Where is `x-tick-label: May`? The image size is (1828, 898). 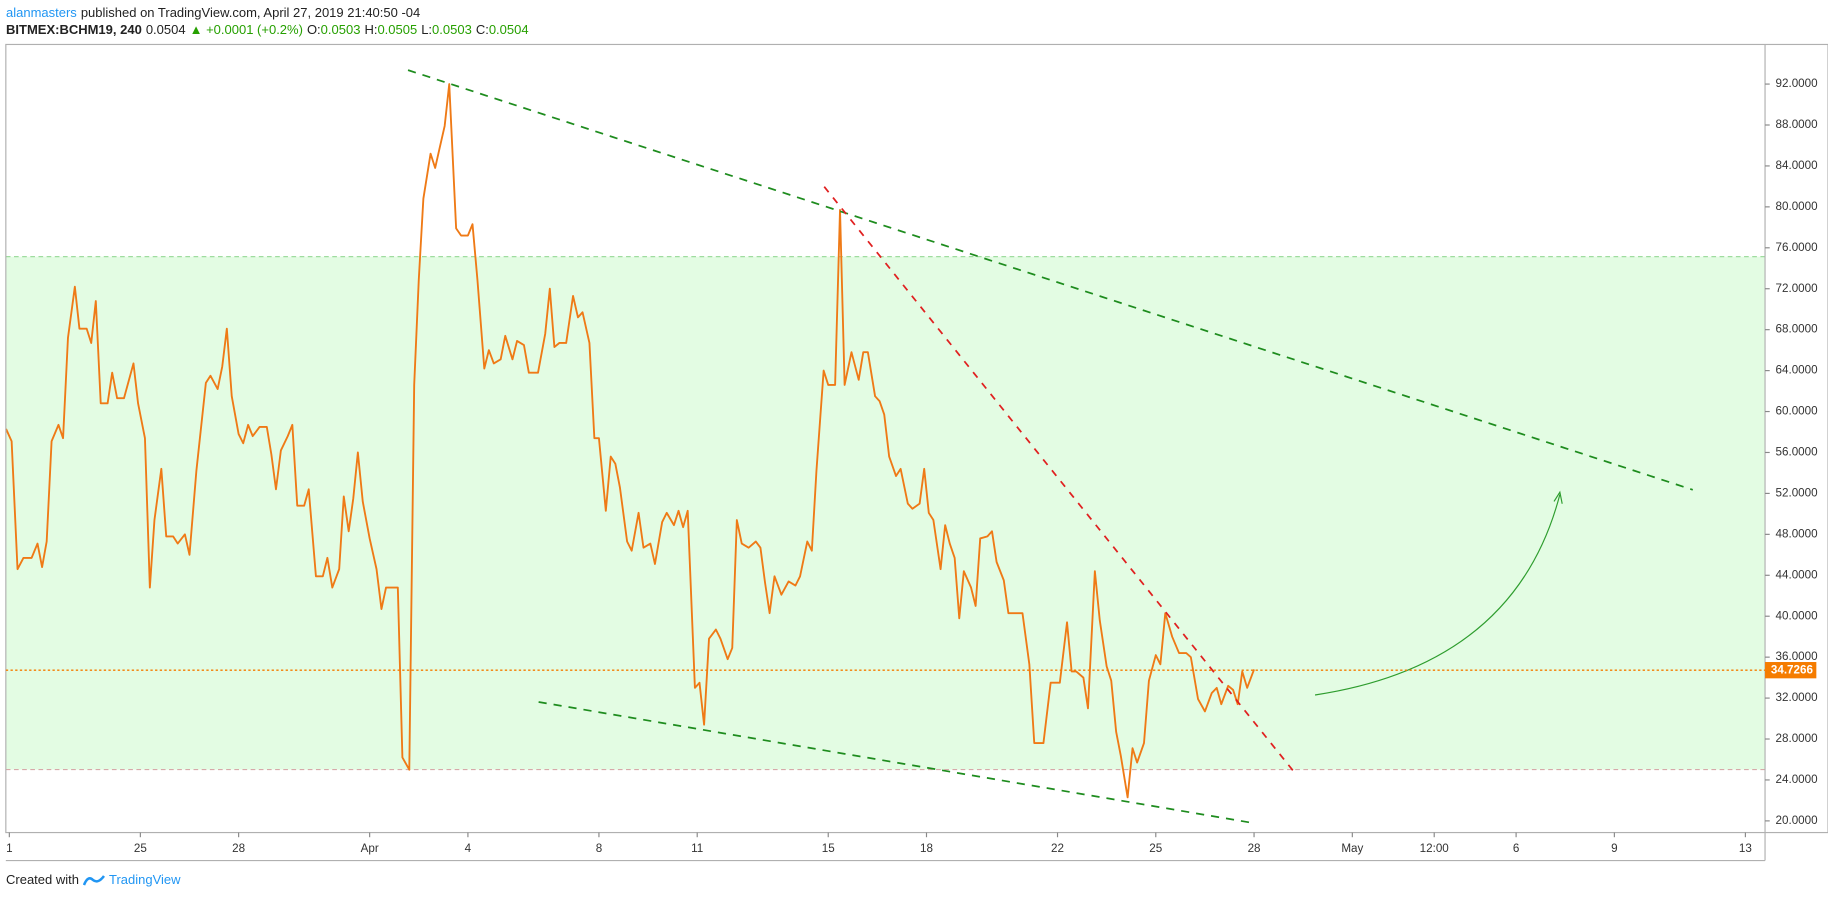 x-tick-label: May is located at coordinates (1352, 848).